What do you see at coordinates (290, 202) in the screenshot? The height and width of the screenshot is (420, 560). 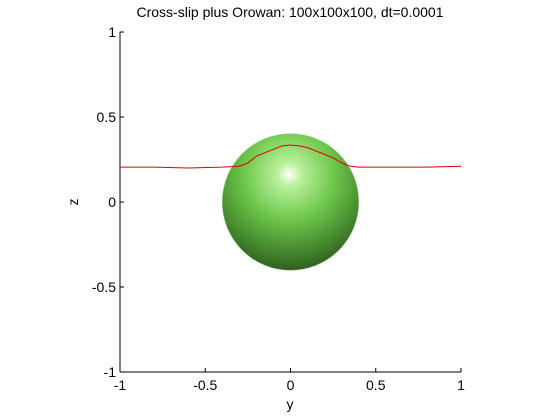 I see `sphere` at bounding box center [290, 202].